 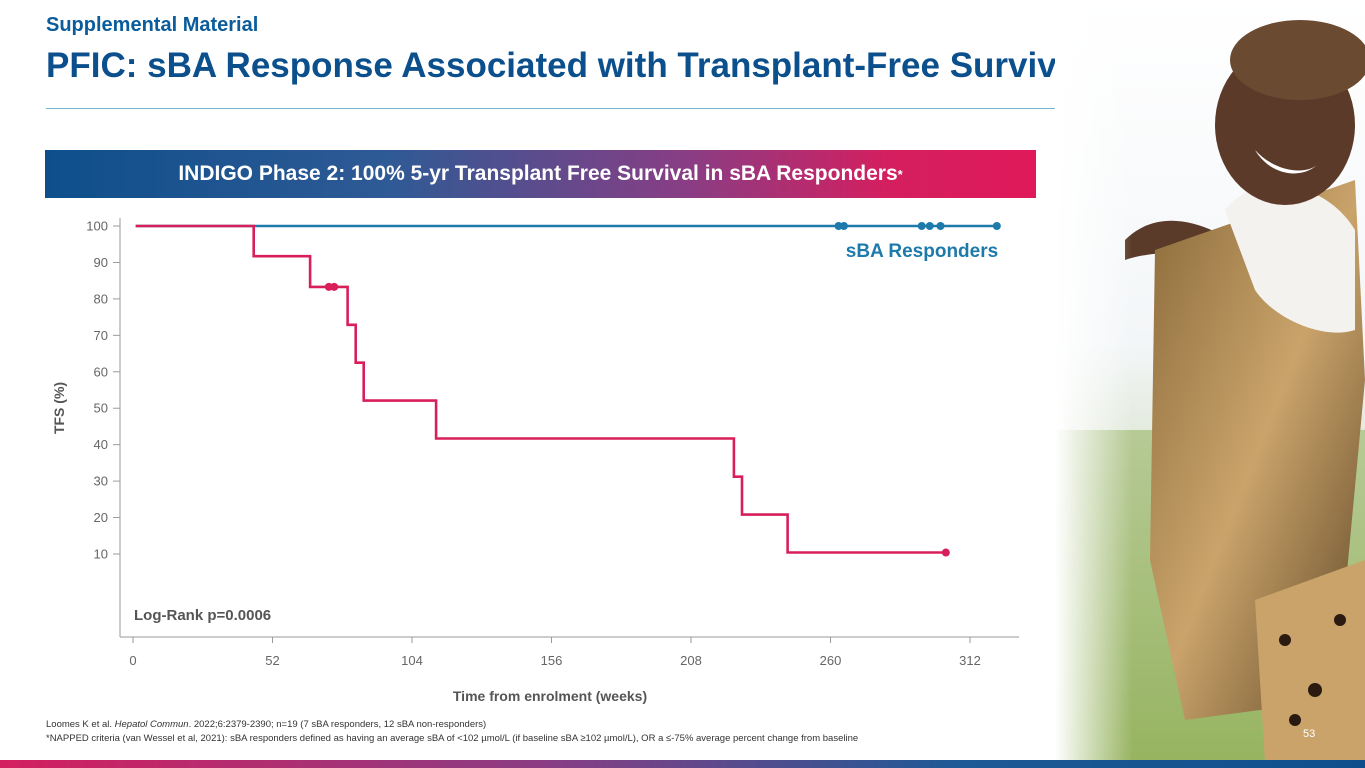 What do you see at coordinates (922, 251) in the screenshot?
I see `responders-series-label: sBA Responders` at bounding box center [922, 251].